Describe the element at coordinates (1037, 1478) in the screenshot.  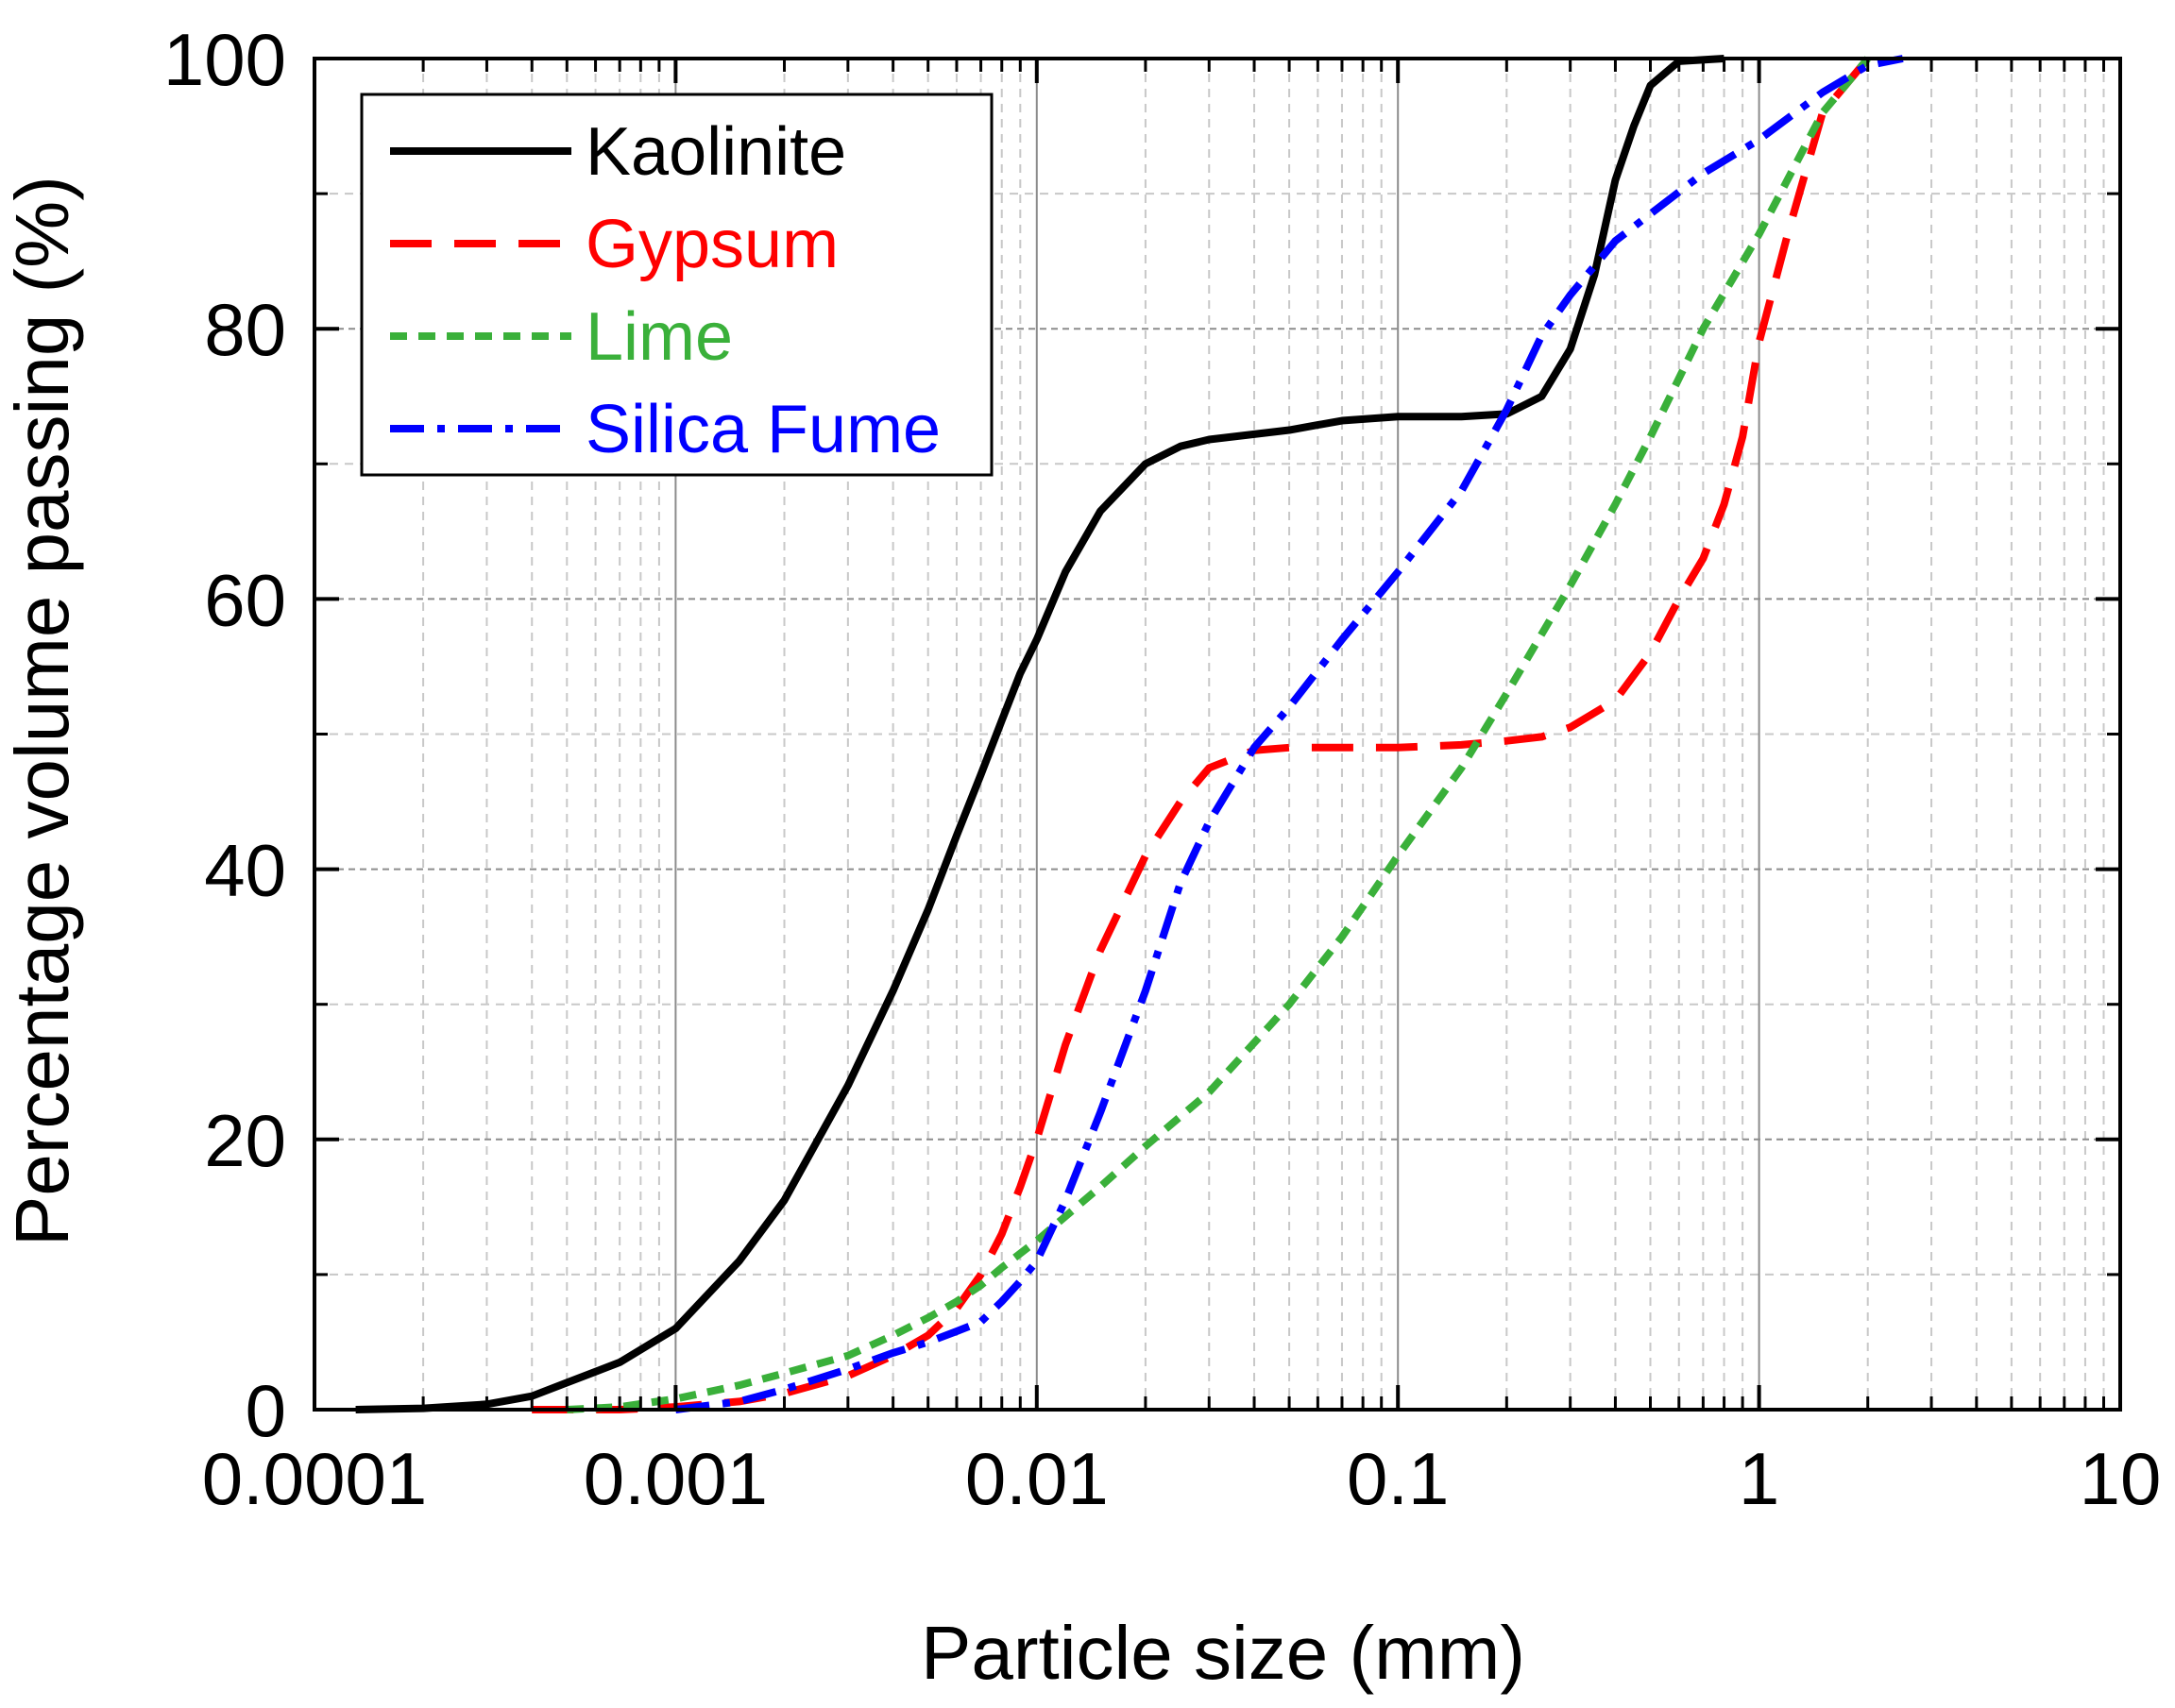
I see `x-tick-label: 0.01` at that location.